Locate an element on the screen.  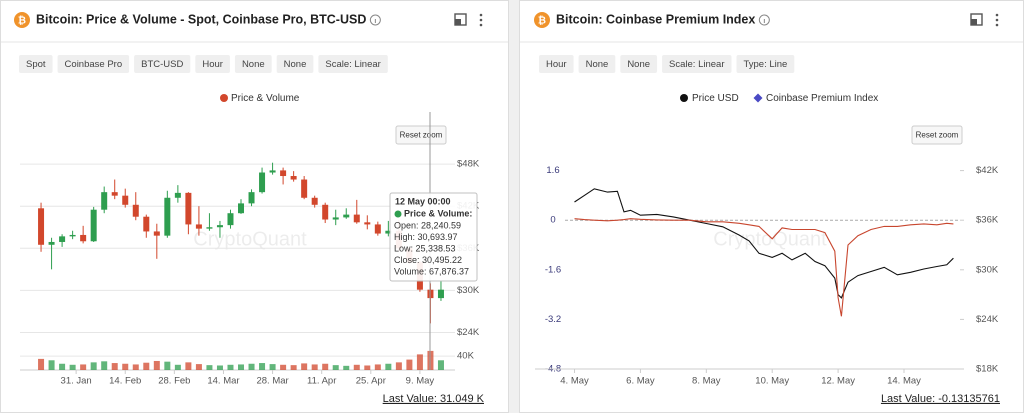
last-value: Last Value: 31.049 K is located at coordinates (434, 399).